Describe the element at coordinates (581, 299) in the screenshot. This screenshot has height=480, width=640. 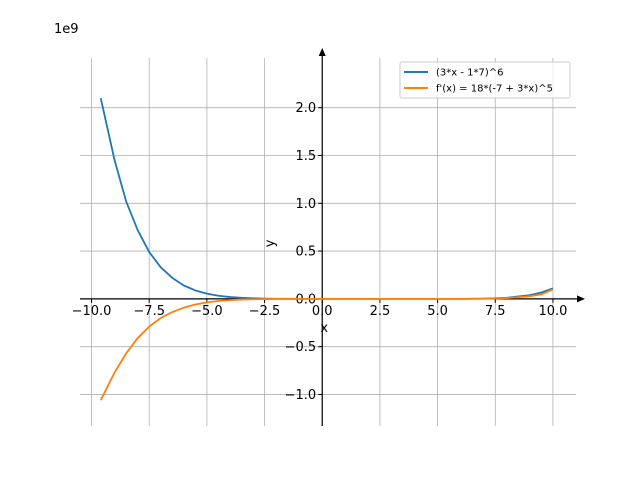
I see `x-axis-arrow` at that location.